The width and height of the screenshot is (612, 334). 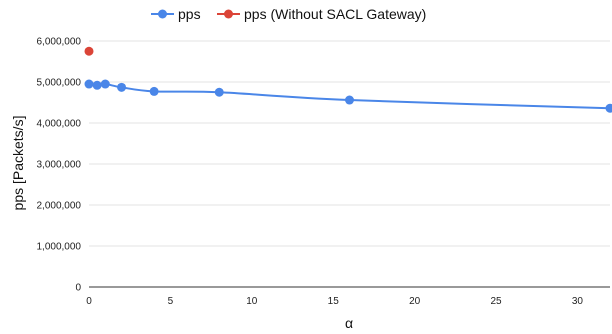 What do you see at coordinates (59, 42) in the screenshot?
I see `y-tick-label: 6,000,000` at bounding box center [59, 42].